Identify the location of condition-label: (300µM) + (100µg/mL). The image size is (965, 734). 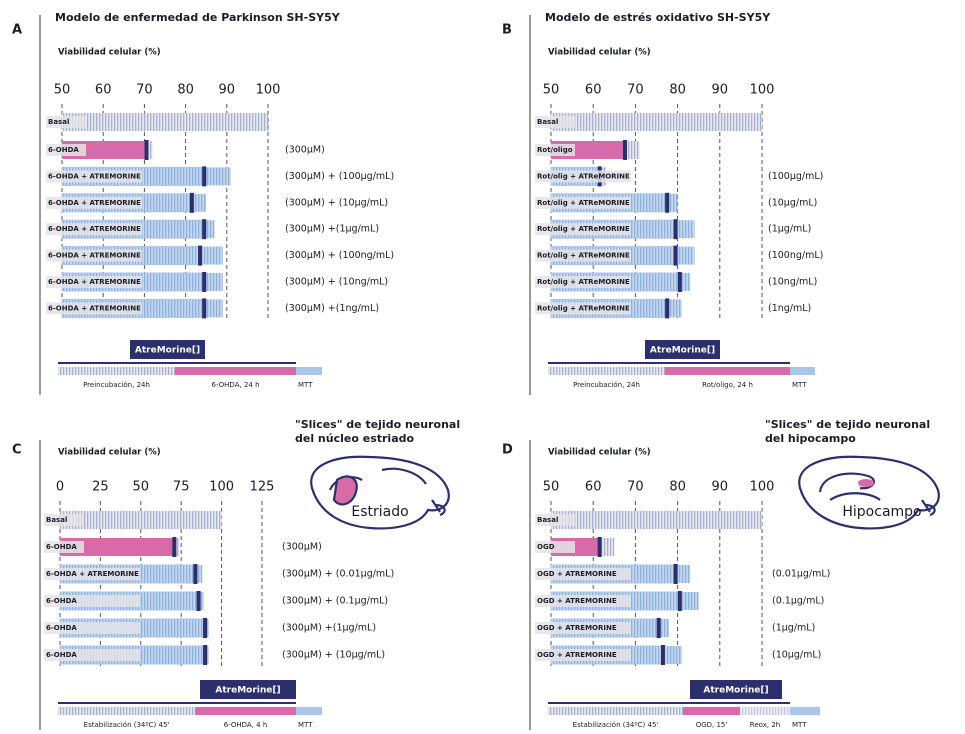
(339, 176).